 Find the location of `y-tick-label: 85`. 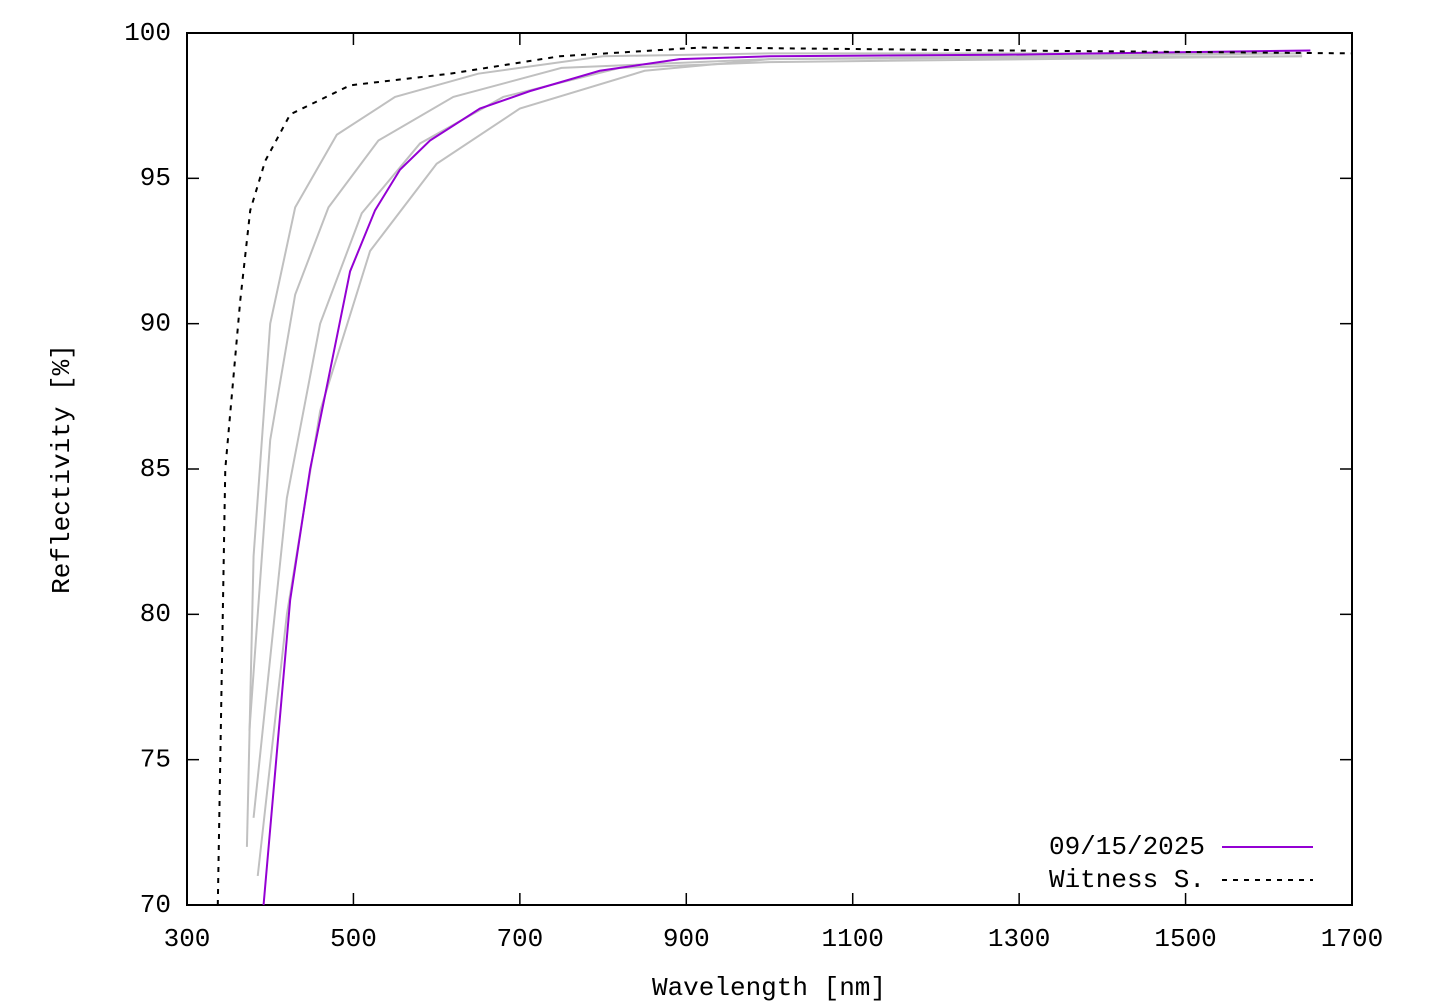

y-tick-label: 85 is located at coordinates (155, 469).